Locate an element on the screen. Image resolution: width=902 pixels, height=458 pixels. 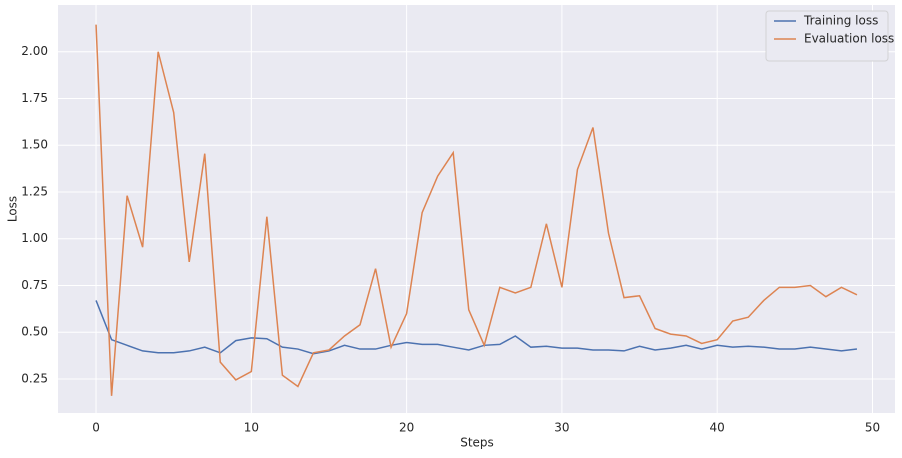
y-tick-label: 0.75 is located at coordinates (34, 285).